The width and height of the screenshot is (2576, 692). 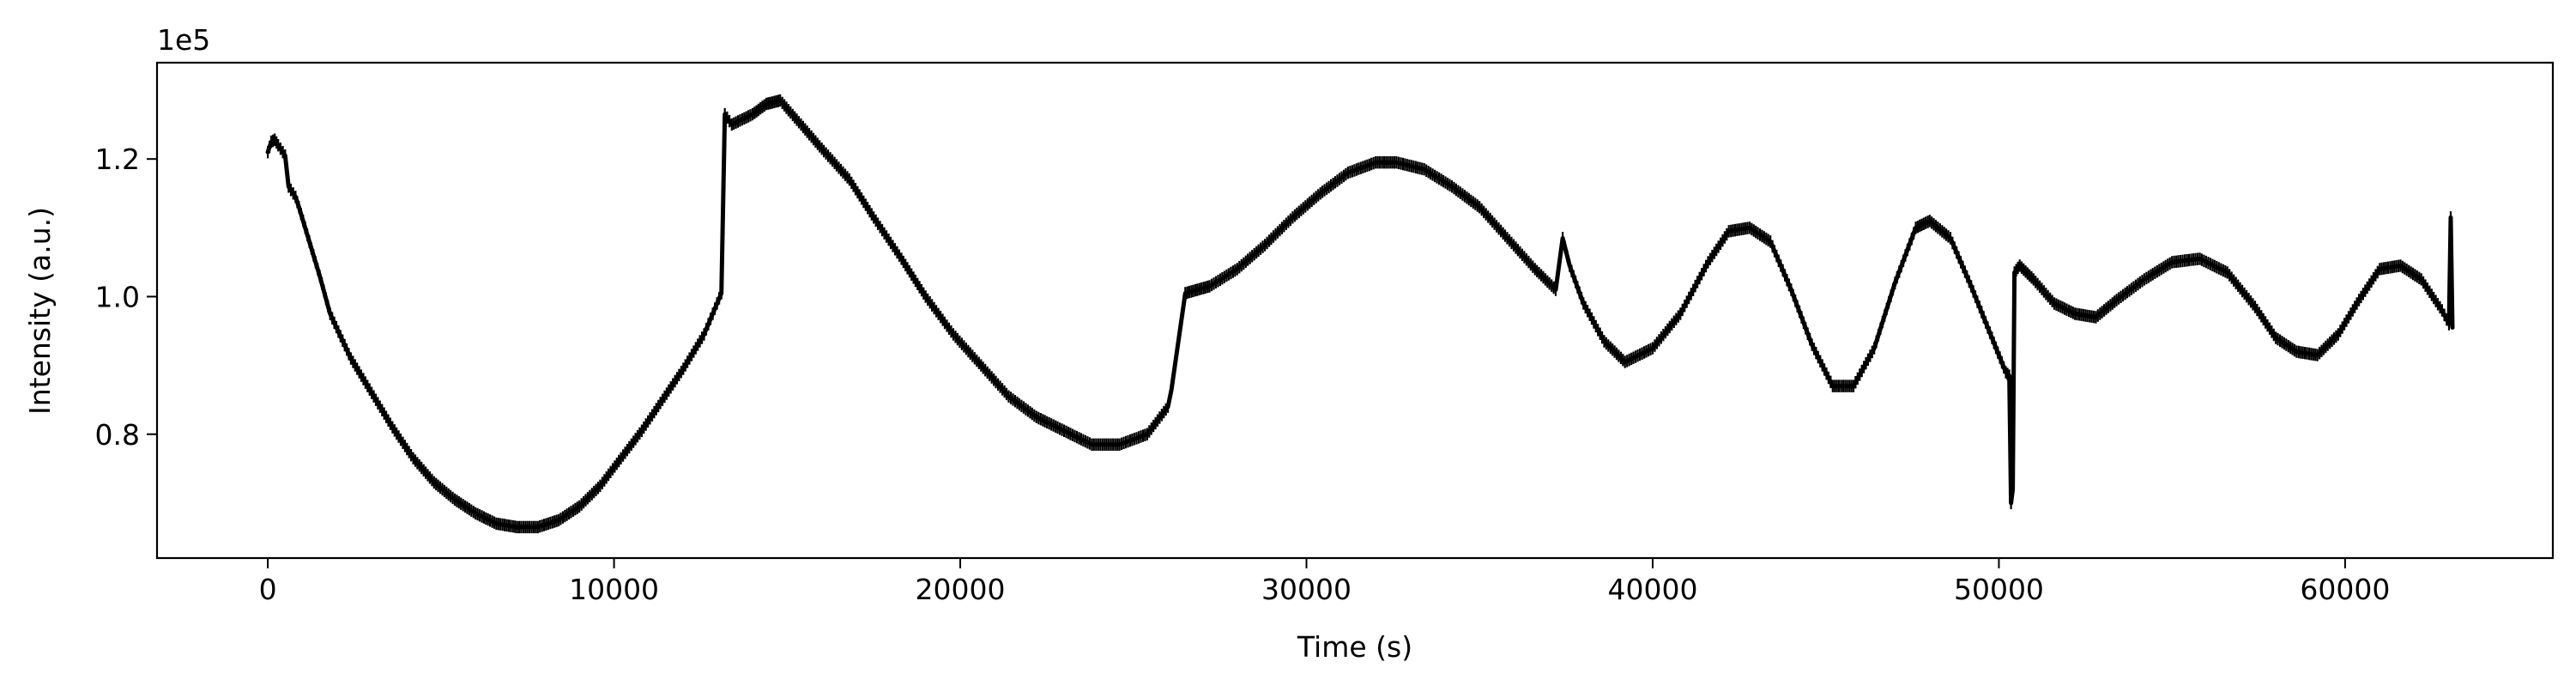 I want to click on y-axis-label: Intensity (a.u.), so click(x=40, y=311).